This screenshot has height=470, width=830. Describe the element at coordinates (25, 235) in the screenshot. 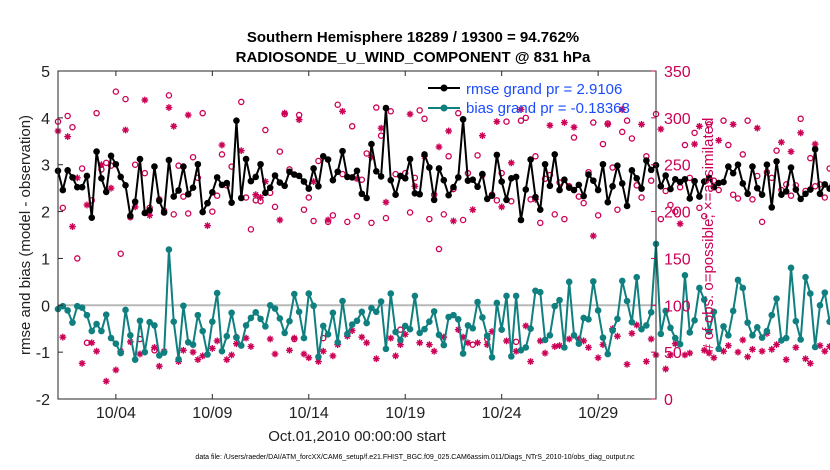

I see `y-axis-label: rmse and bias (model - observation)` at that location.